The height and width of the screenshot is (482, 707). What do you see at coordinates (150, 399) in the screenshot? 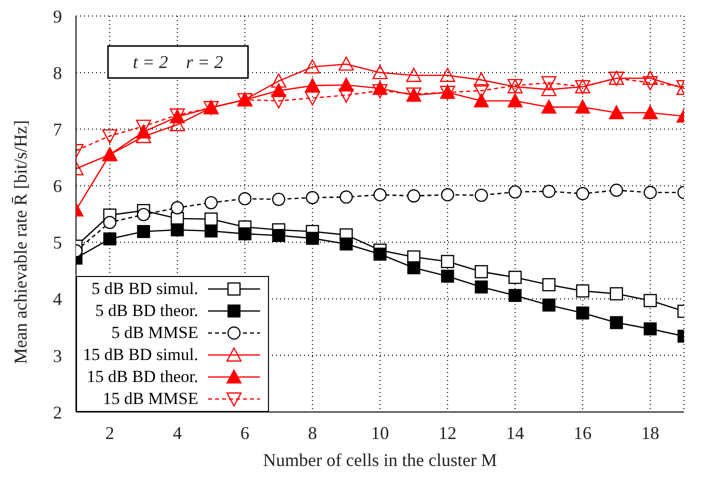
I see `legend-label: 15 dB MMSE` at bounding box center [150, 399].